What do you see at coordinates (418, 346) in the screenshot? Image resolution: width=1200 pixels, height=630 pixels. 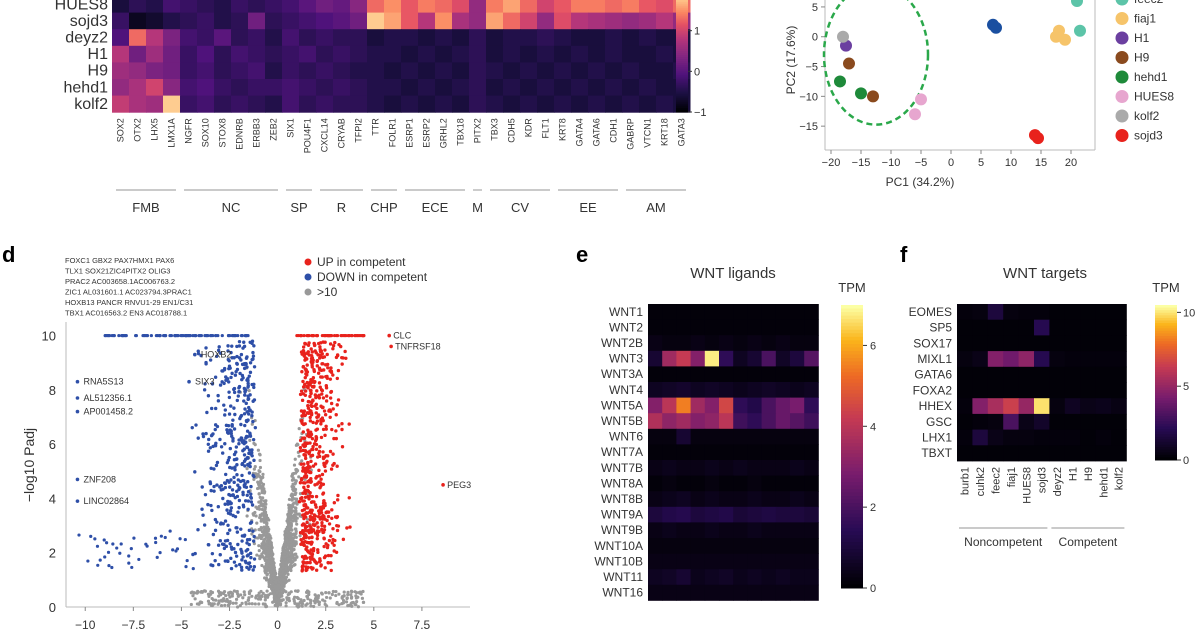 I see `gene-annotation: TNFRSF18` at bounding box center [418, 346].